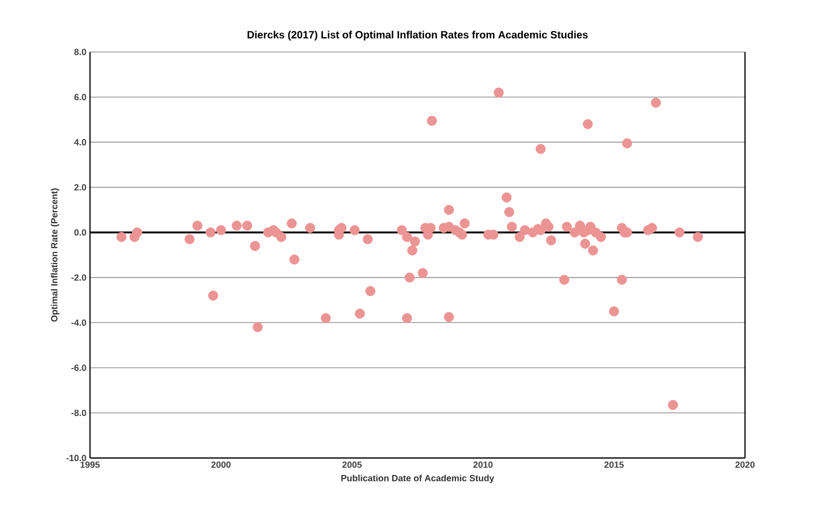  What do you see at coordinates (78, 413) in the screenshot?
I see `y-tick-label: -8.0` at bounding box center [78, 413].